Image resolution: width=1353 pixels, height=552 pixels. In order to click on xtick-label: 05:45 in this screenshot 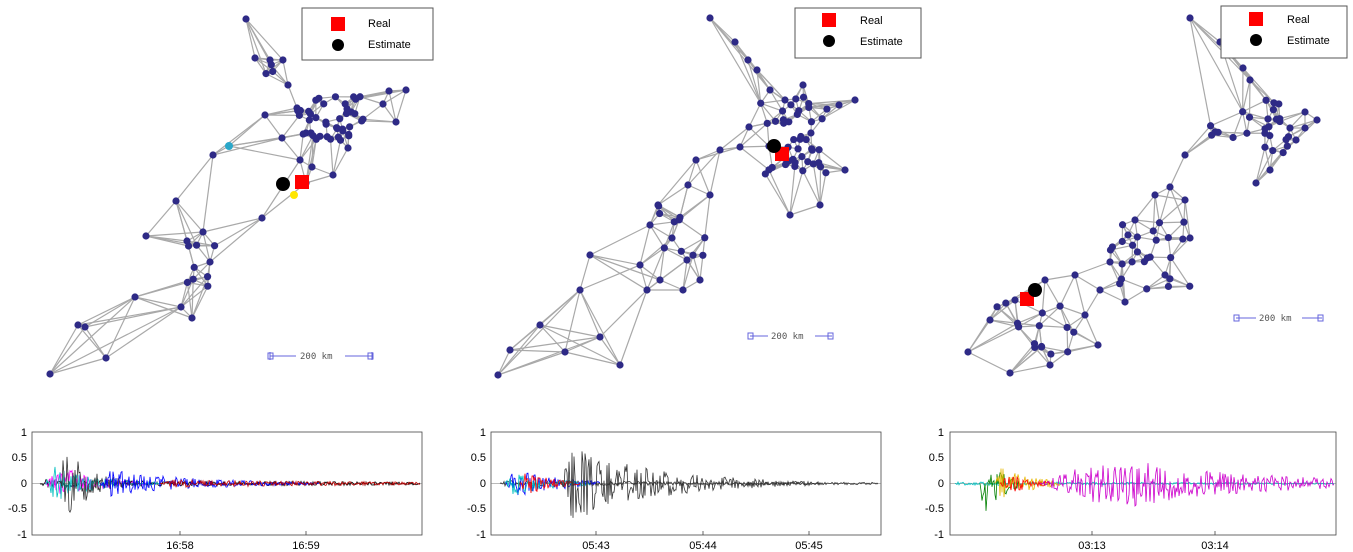, I will do `click(809, 546)`.